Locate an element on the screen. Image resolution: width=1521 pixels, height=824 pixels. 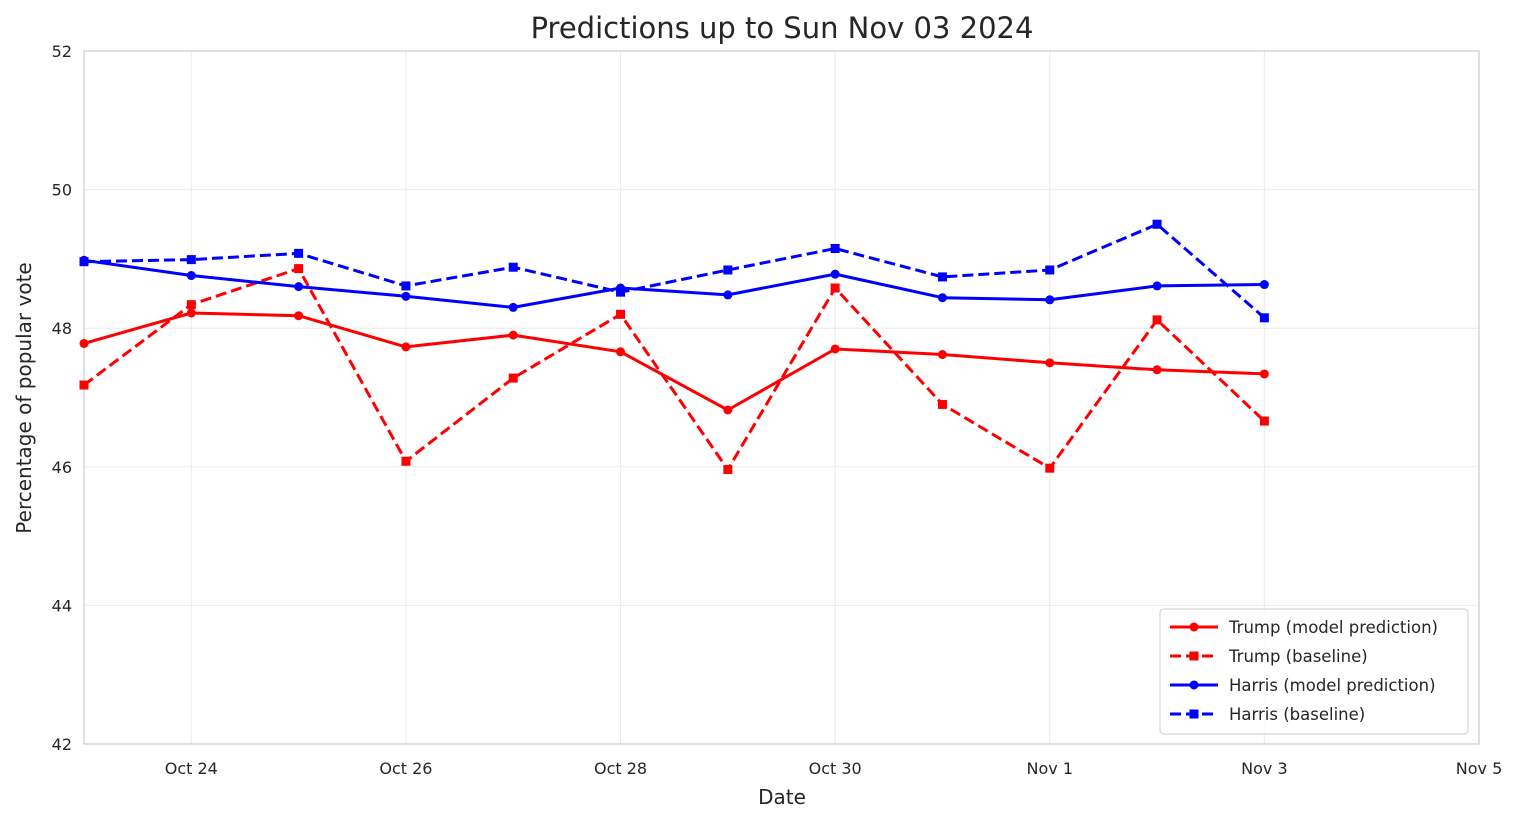
y-tick-label: 48 is located at coordinates (62, 328).